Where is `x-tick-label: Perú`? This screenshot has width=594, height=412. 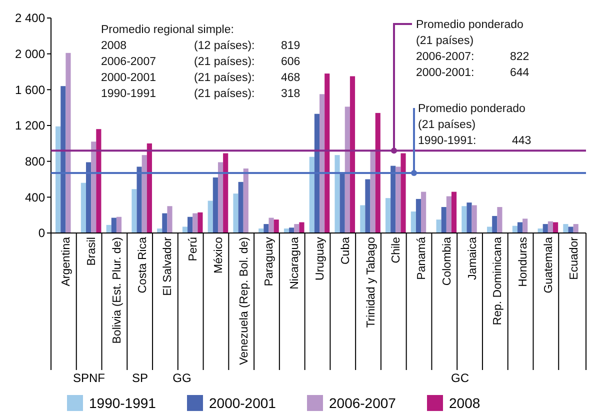 x-tick-label: Perú is located at coordinates (194, 249).